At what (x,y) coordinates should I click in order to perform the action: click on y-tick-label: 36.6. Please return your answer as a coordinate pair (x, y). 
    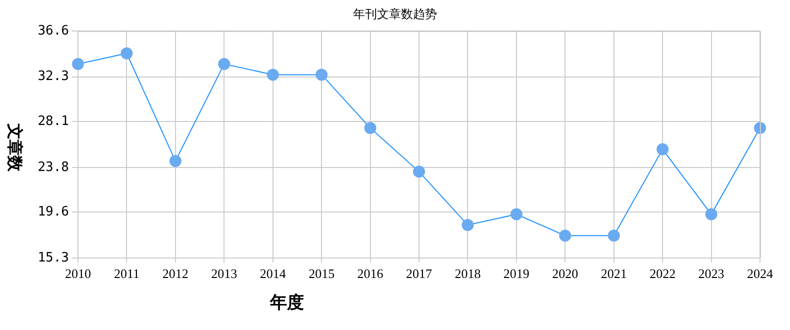
    Looking at the image, I should click on (53, 30).